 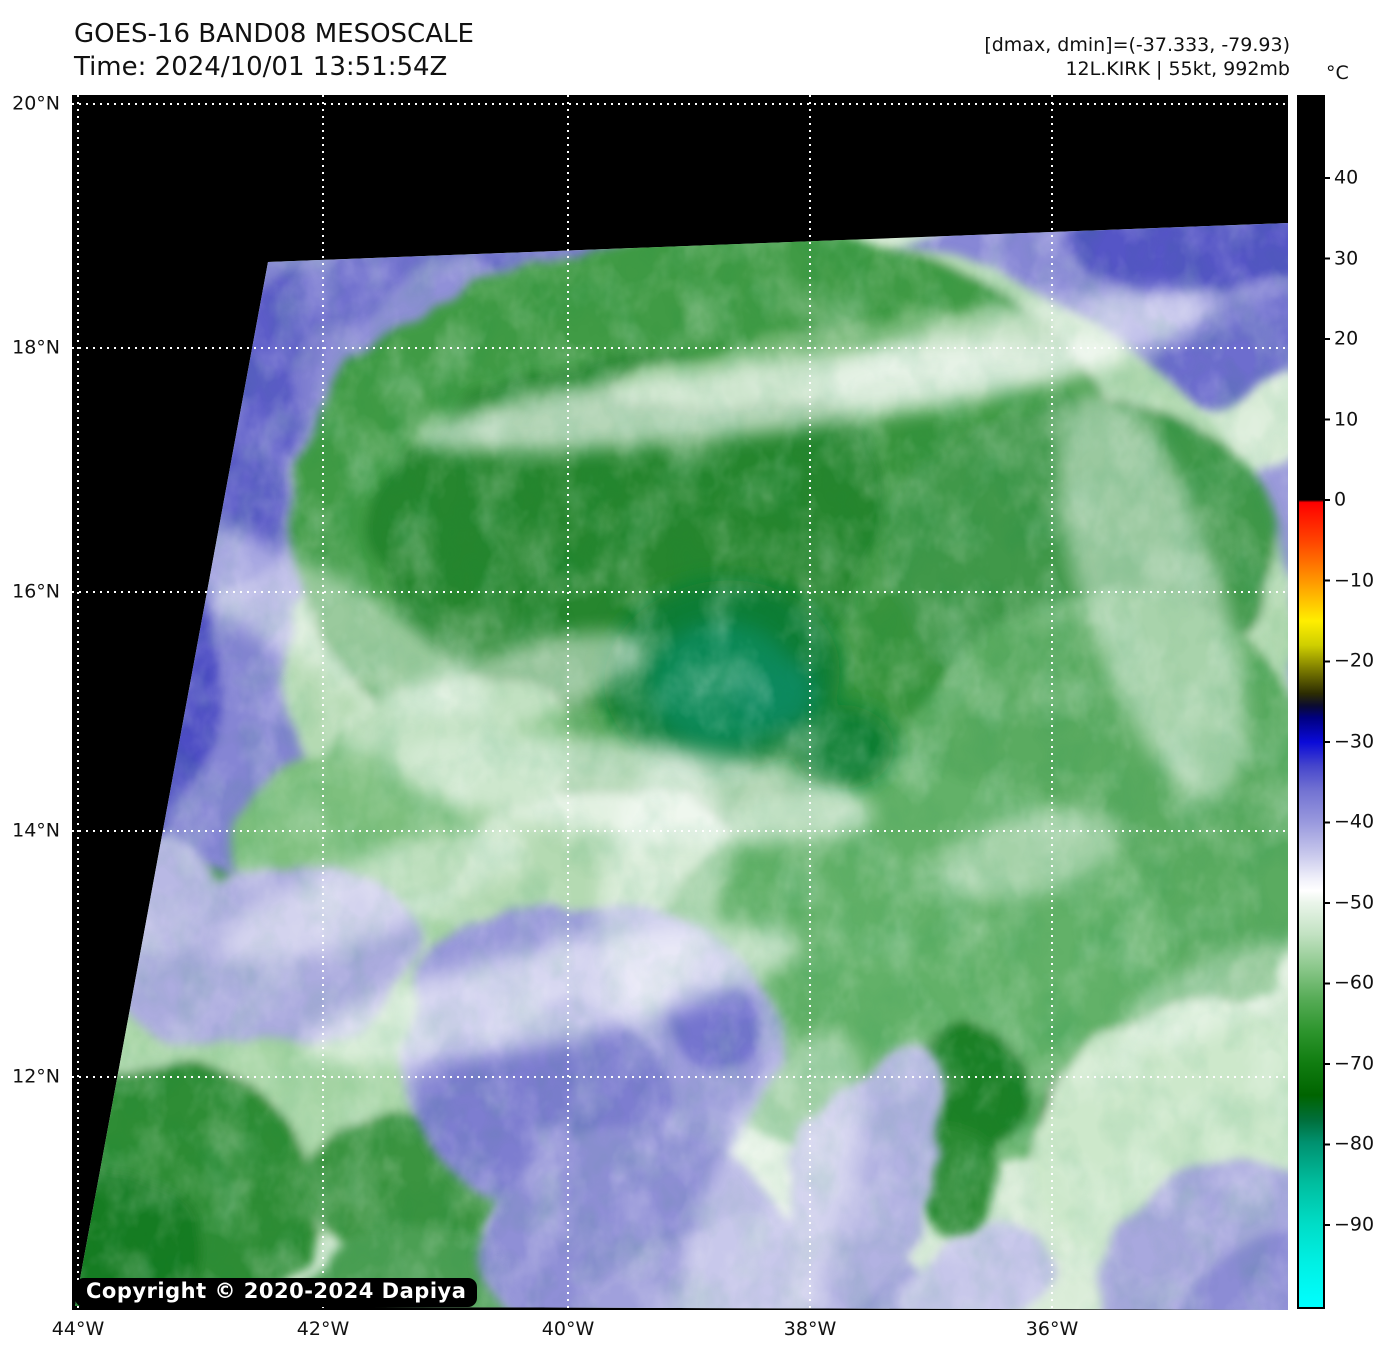 What do you see at coordinates (1177, 69) in the screenshot?
I see `storm-info: 12L.KIRK | 55kt, 992mb` at bounding box center [1177, 69].